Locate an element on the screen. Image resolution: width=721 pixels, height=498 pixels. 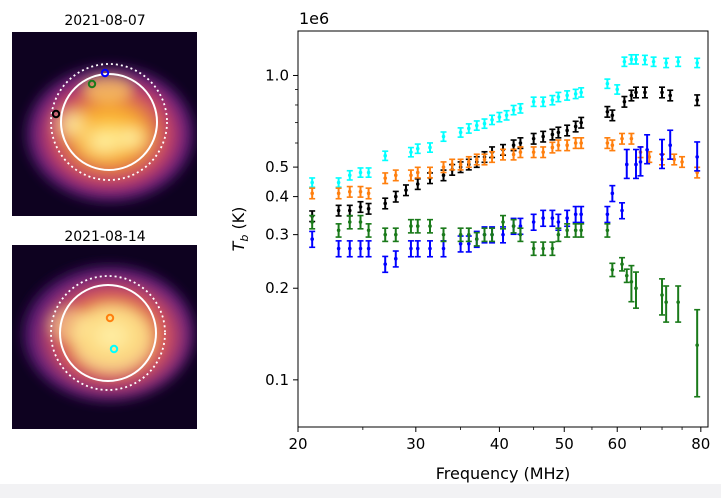
y-axis-label: Tb (K) is located at coordinates (240, 229).